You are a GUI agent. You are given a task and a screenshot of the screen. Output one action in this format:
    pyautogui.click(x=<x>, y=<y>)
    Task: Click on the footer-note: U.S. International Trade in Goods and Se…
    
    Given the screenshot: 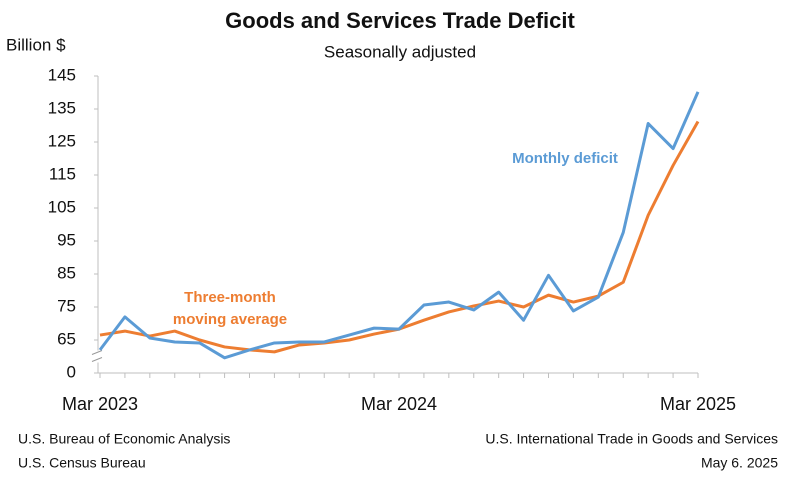 What is the action you would take?
    pyautogui.click(x=631, y=439)
    